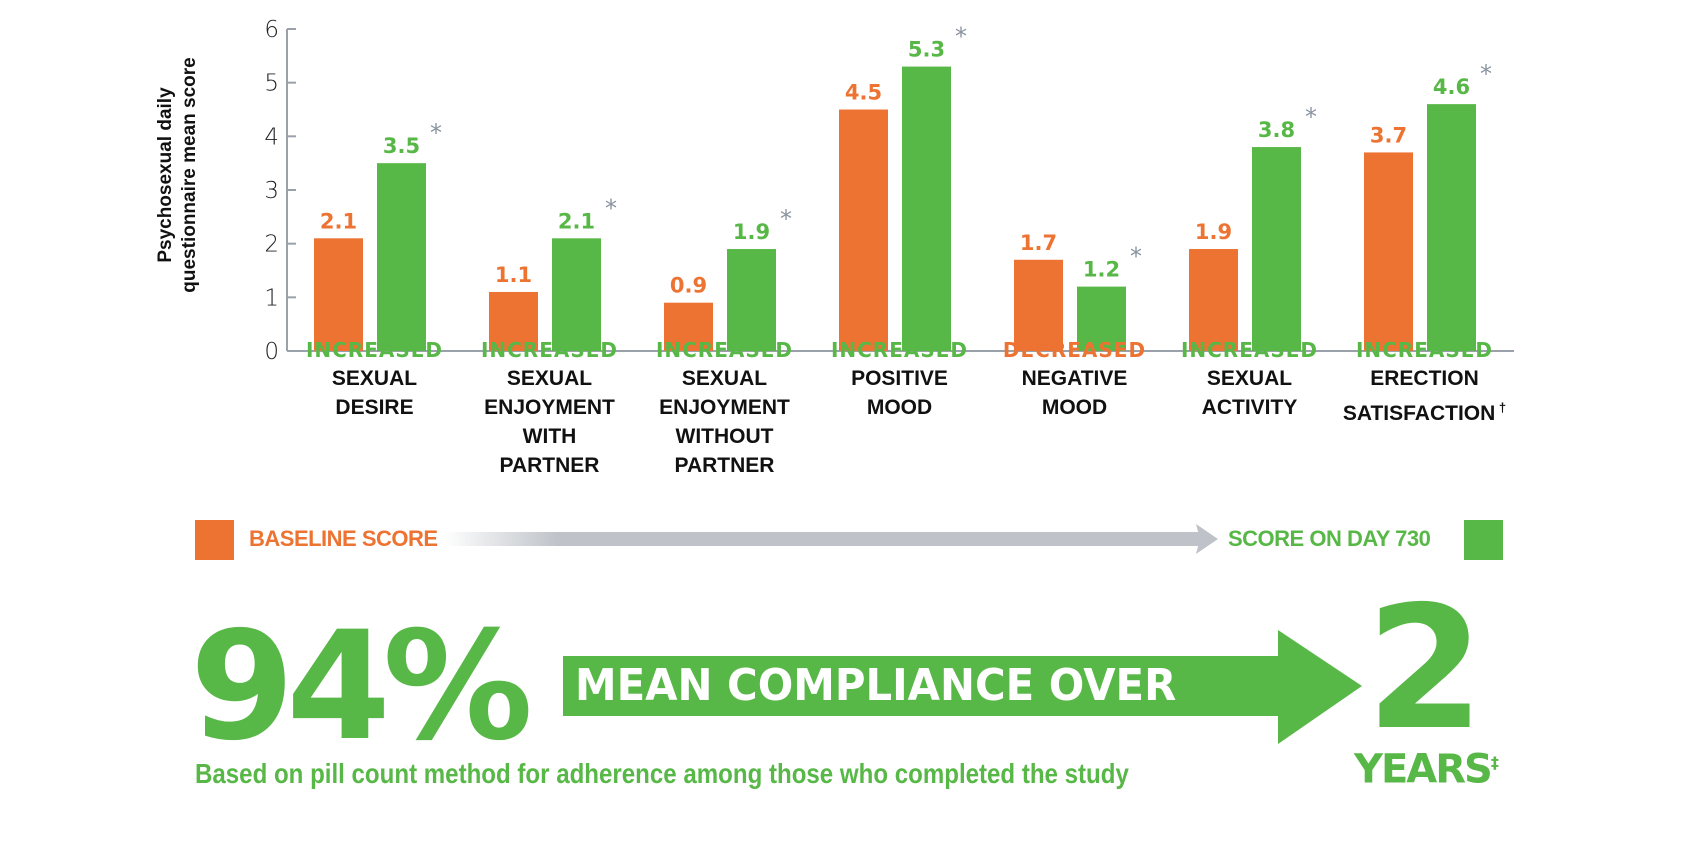  I want to click on category-name-line: POSITIVE, so click(899, 378).